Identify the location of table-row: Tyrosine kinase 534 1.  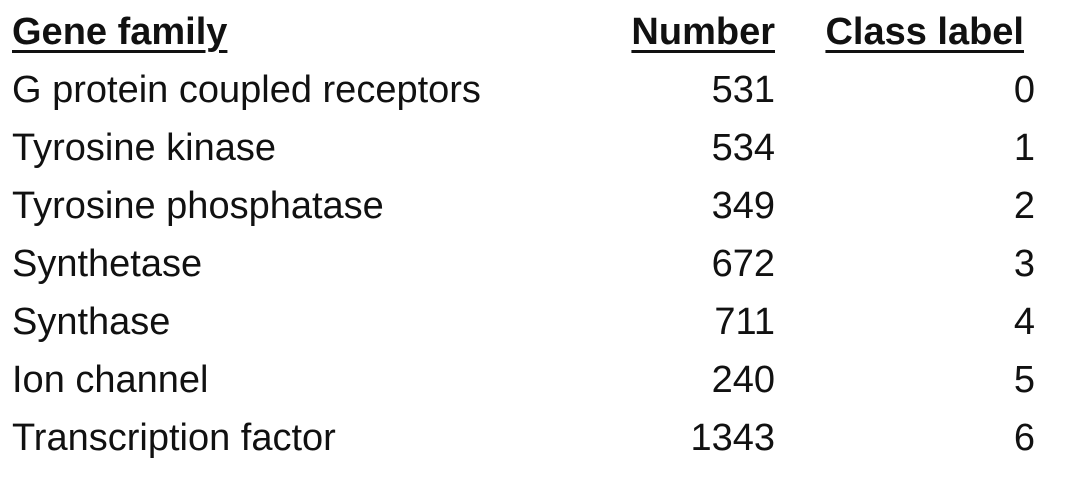
(540, 148).